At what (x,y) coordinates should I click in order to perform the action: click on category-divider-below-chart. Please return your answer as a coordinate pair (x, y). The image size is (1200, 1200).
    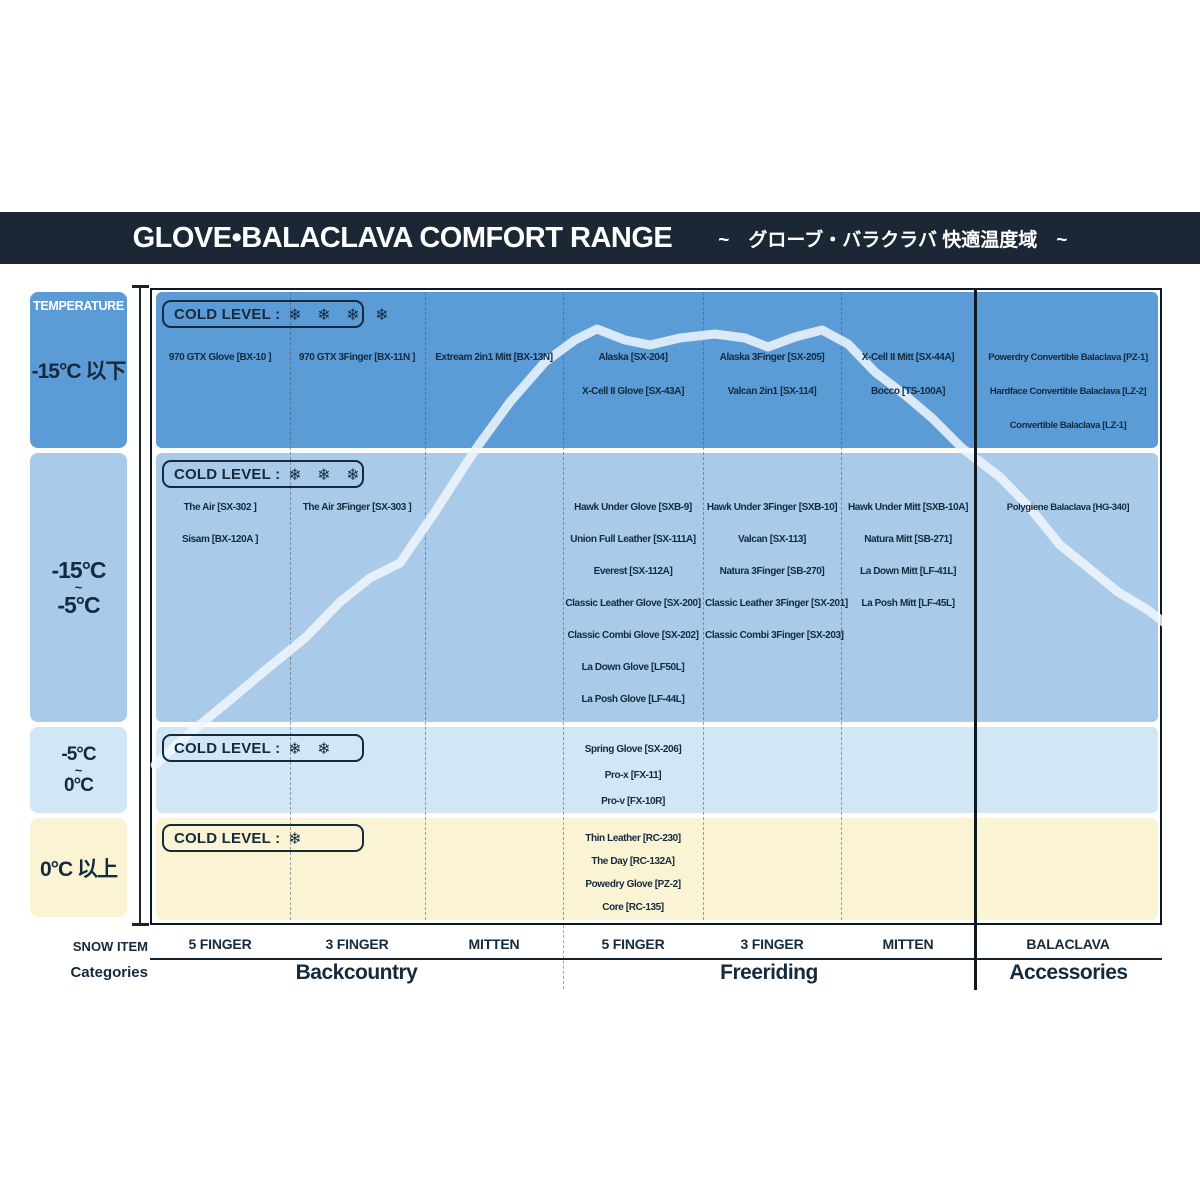
    Looking at the image, I should click on (563, 957).